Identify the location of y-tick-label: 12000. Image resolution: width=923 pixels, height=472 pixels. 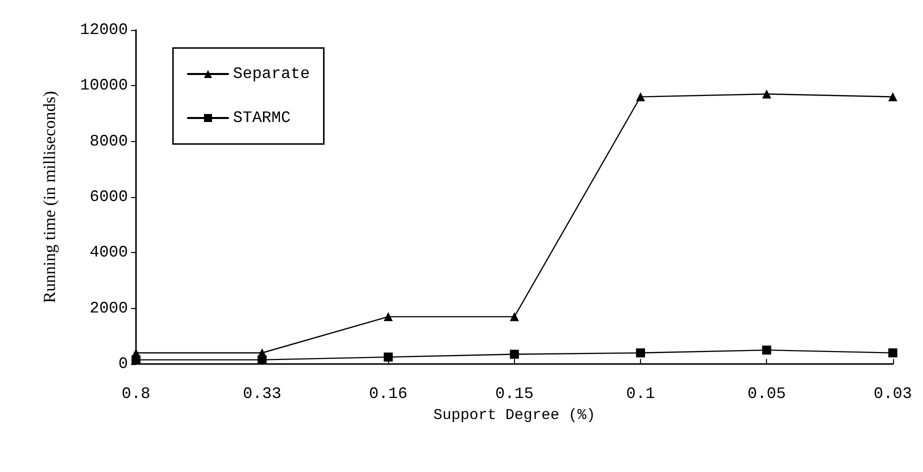
(104, 30).